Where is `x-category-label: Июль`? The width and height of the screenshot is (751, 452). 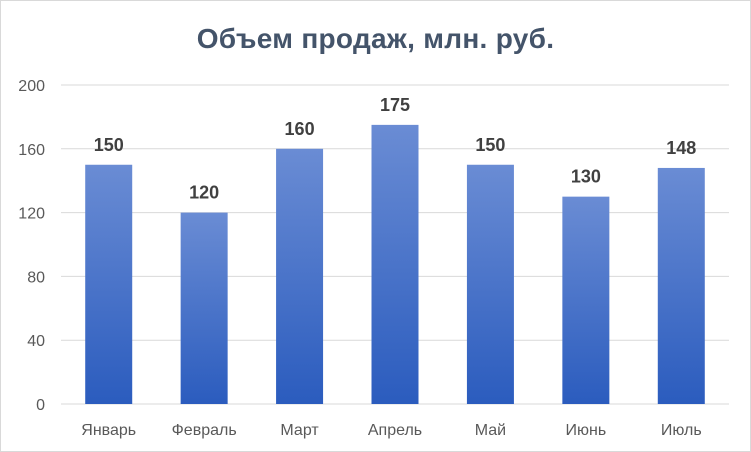
x-category-label: Июль is located at coordinates (681, 430).